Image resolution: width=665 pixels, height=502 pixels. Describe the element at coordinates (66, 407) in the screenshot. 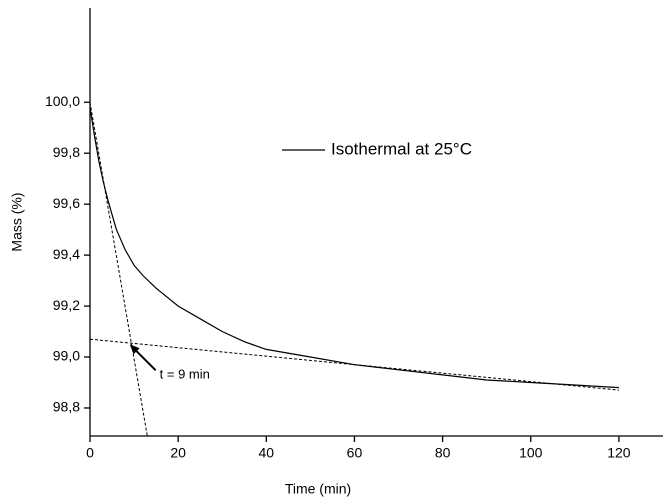

I see `y-tick-label: 98,8` at that location.